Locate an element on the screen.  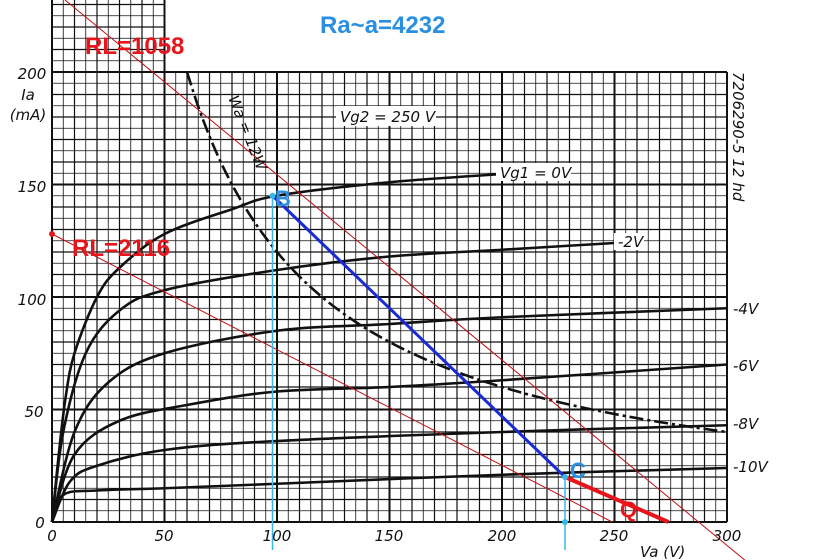
ytick-100: 100 is located at coordinates (32, 300).